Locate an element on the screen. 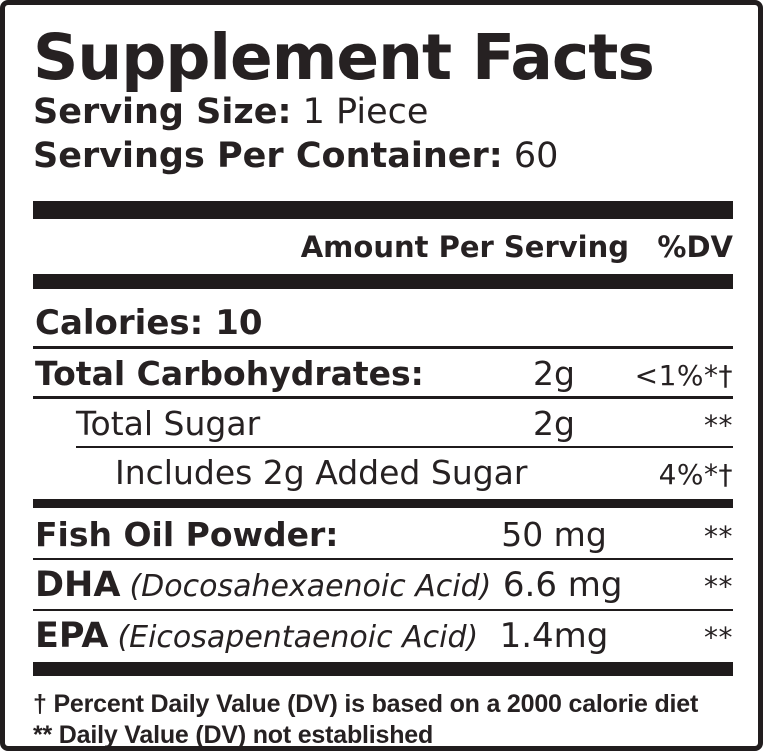 Image resolution: width=763 pixels, height=751 pixels. table-row-total-carbohydrates: Total Carbohydrates: 2g <1%*† is located at coordinates (383, 374).